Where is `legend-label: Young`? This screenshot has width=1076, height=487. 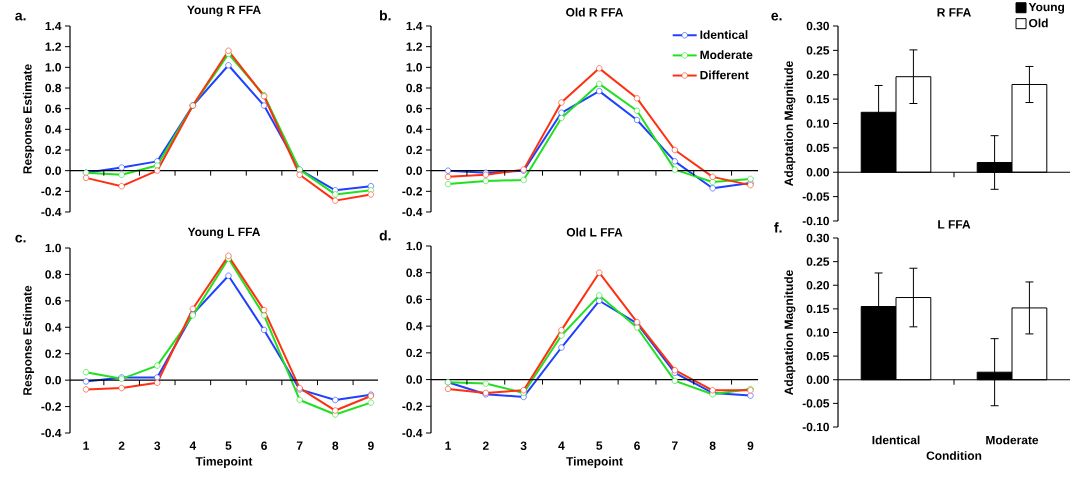 legend-label: Young is located at coordinates (1046, 8).